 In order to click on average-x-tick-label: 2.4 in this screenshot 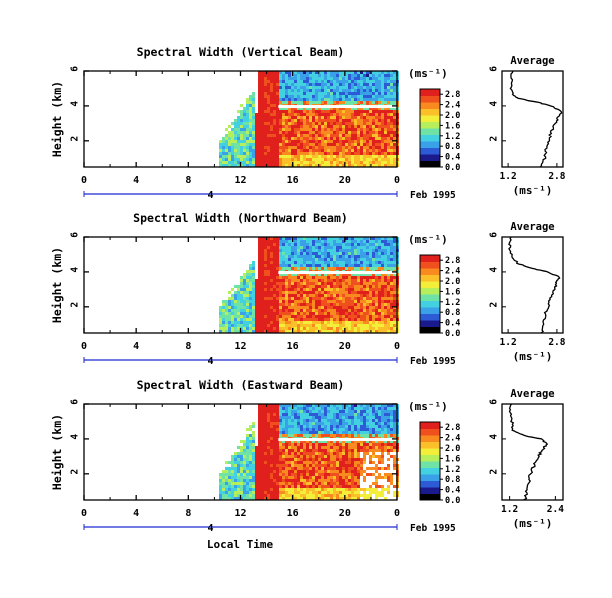, I will do `click(555, 509)`.